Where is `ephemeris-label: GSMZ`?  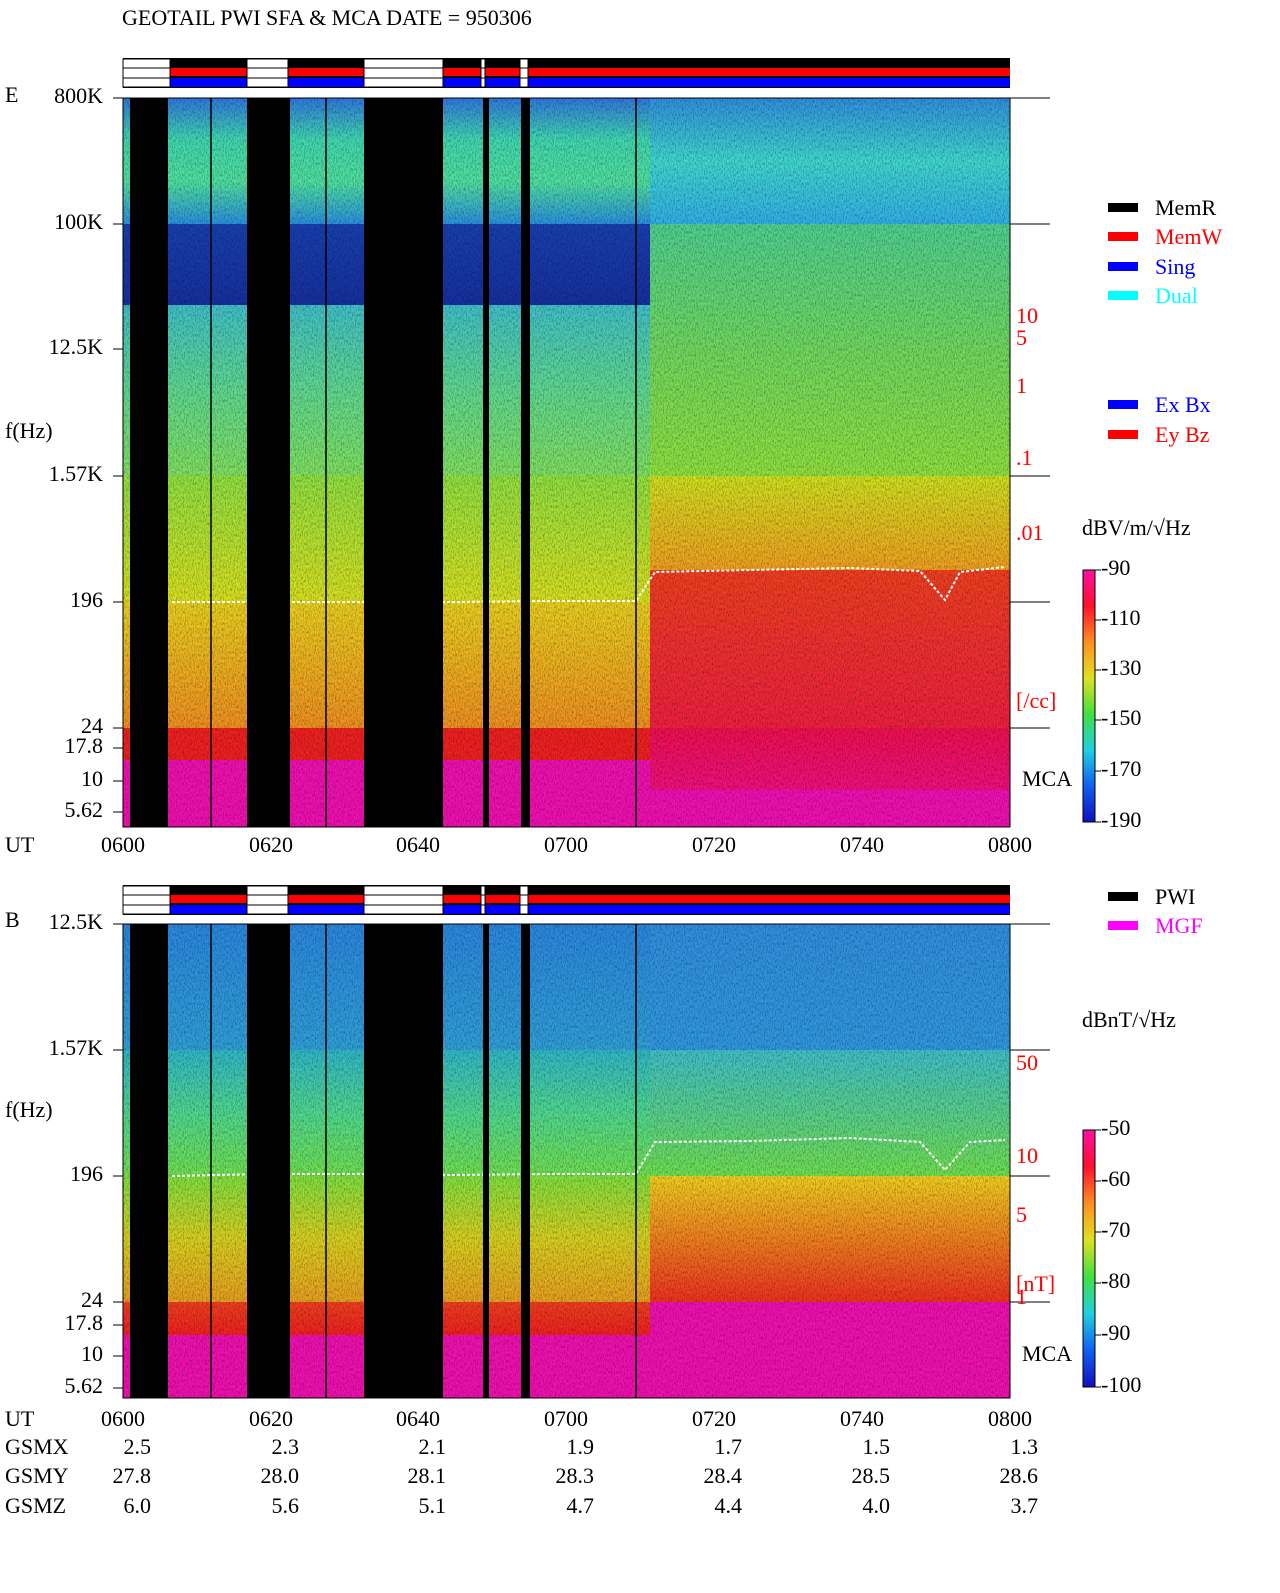 ephemeris-label: GSMZ is located at coordinates (35, 1505).